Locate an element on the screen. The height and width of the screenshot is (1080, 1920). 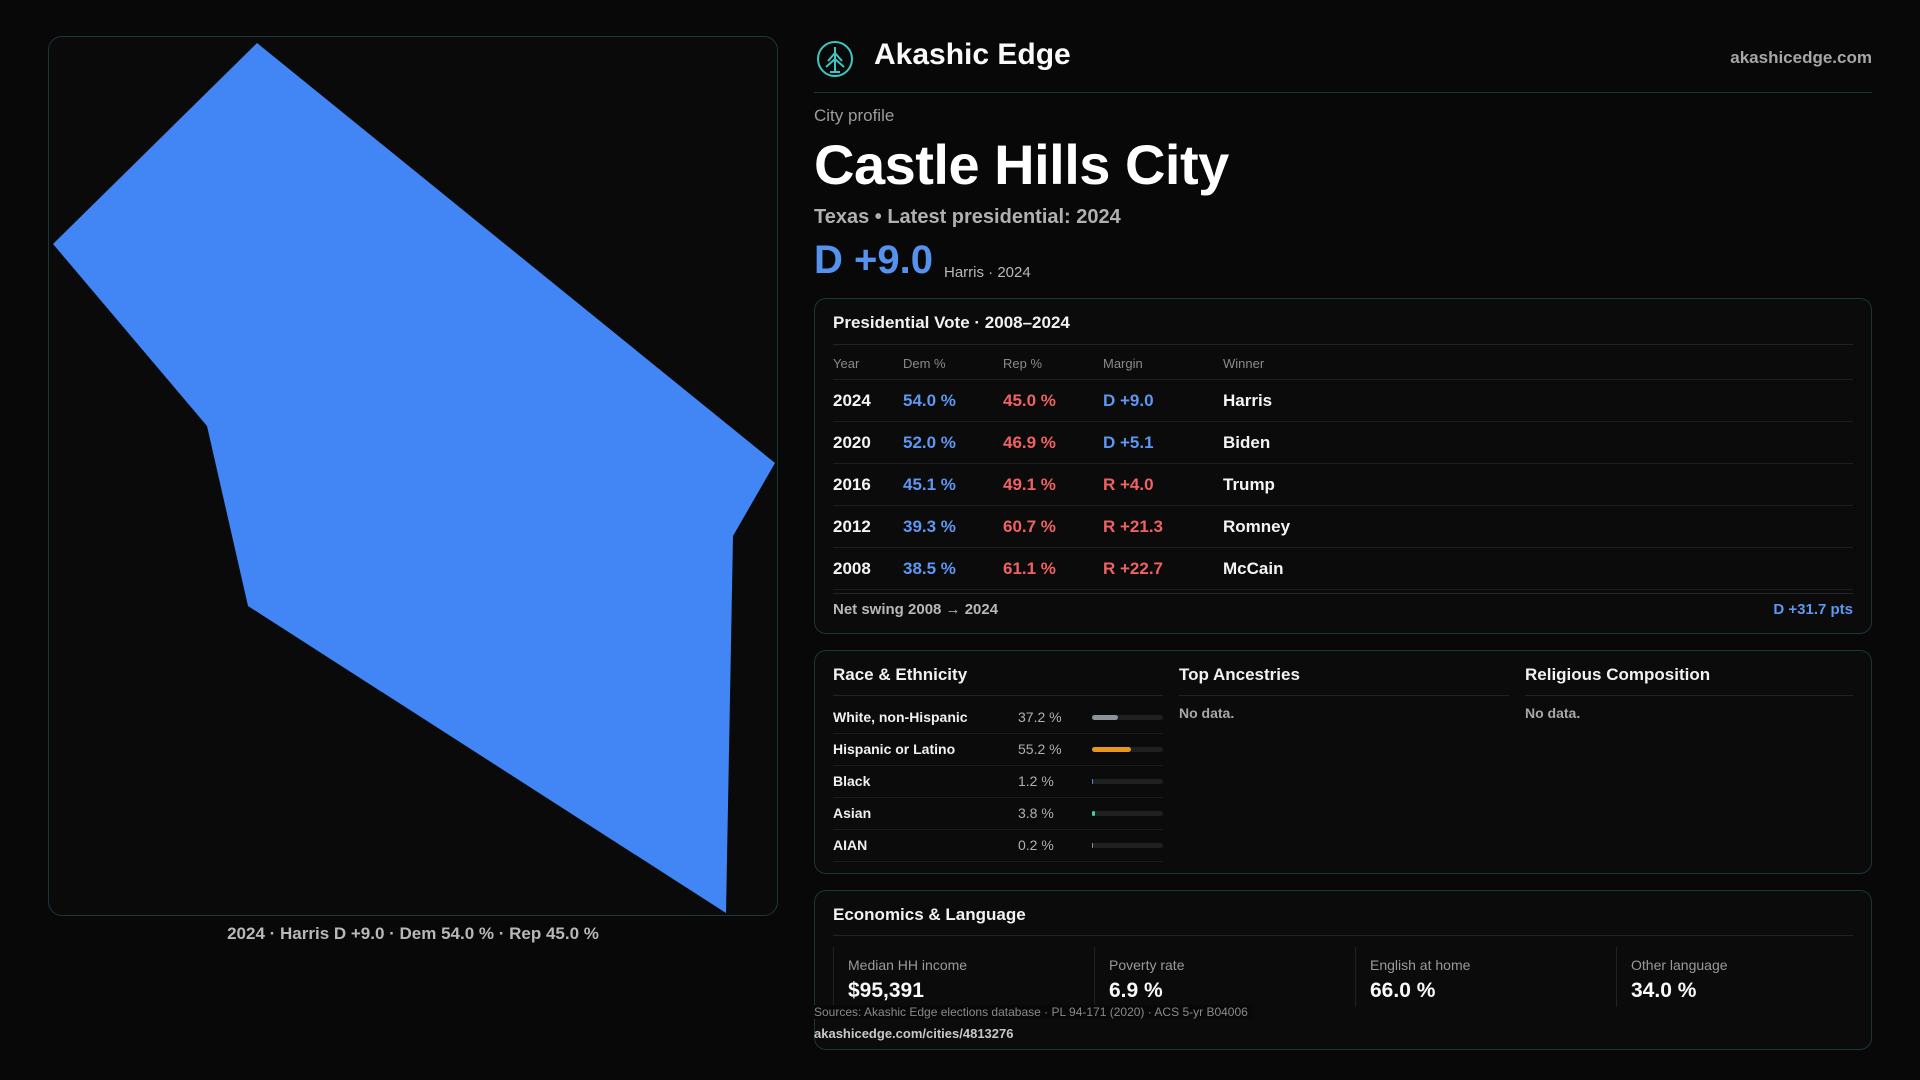
margin-cell: D +9.0 is located at coordinates (1163, 400).